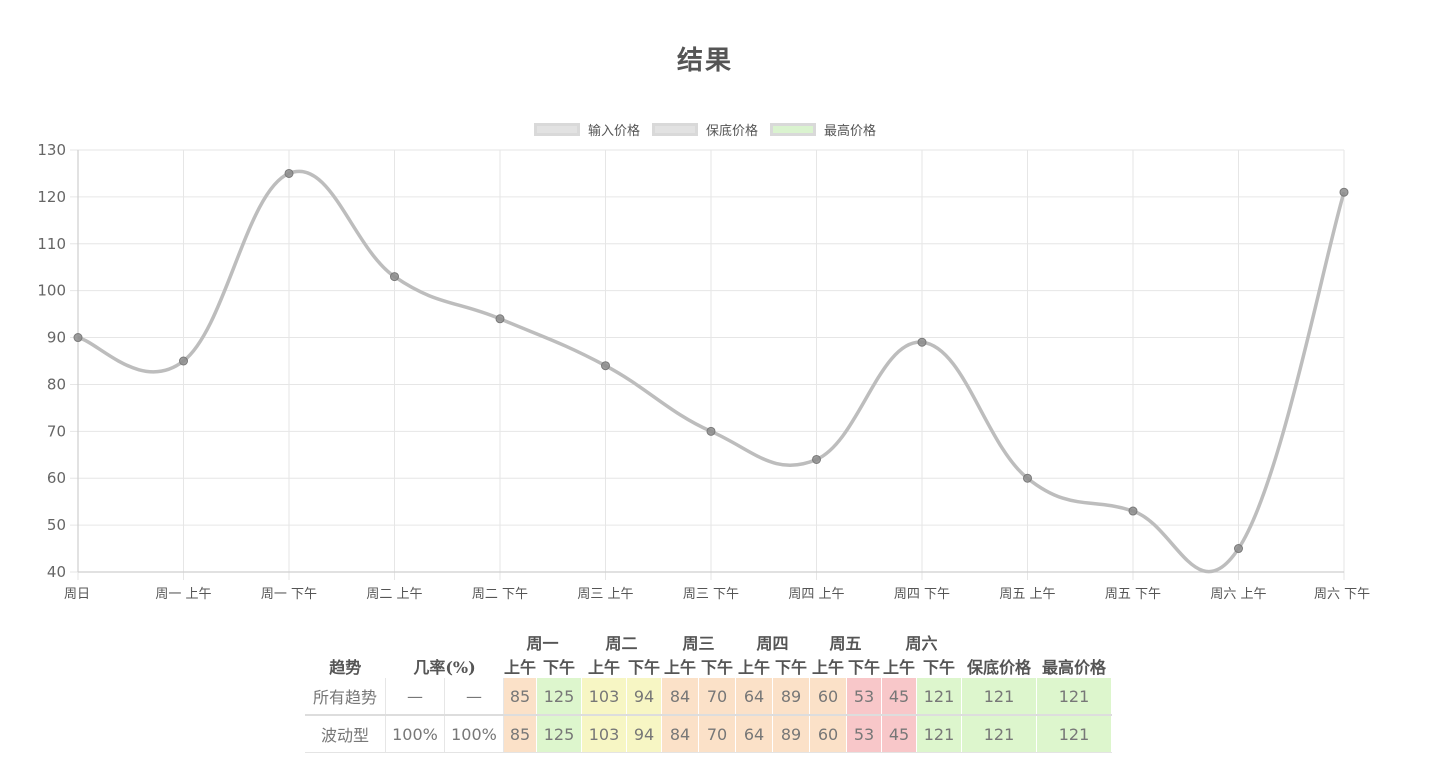 Image resolution: width=1447 pixels, height=782 pixels. Describe the element at coordinates (921, 643) in the screenshot. I see `header-day: 周六` at that location.